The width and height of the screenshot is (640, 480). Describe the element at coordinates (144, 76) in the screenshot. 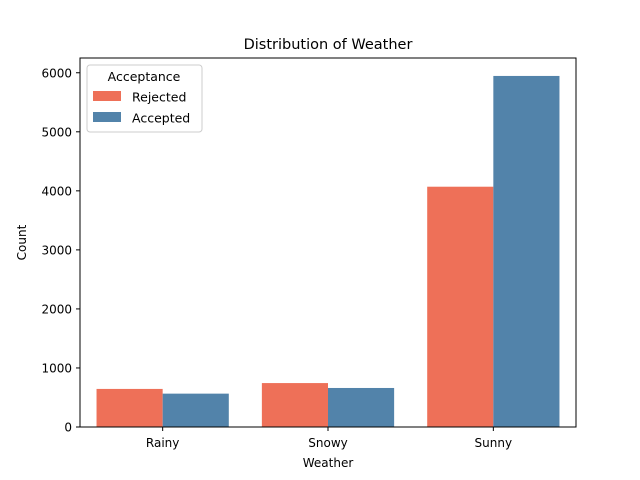

I see `legend-title: Acceptance` at that location.